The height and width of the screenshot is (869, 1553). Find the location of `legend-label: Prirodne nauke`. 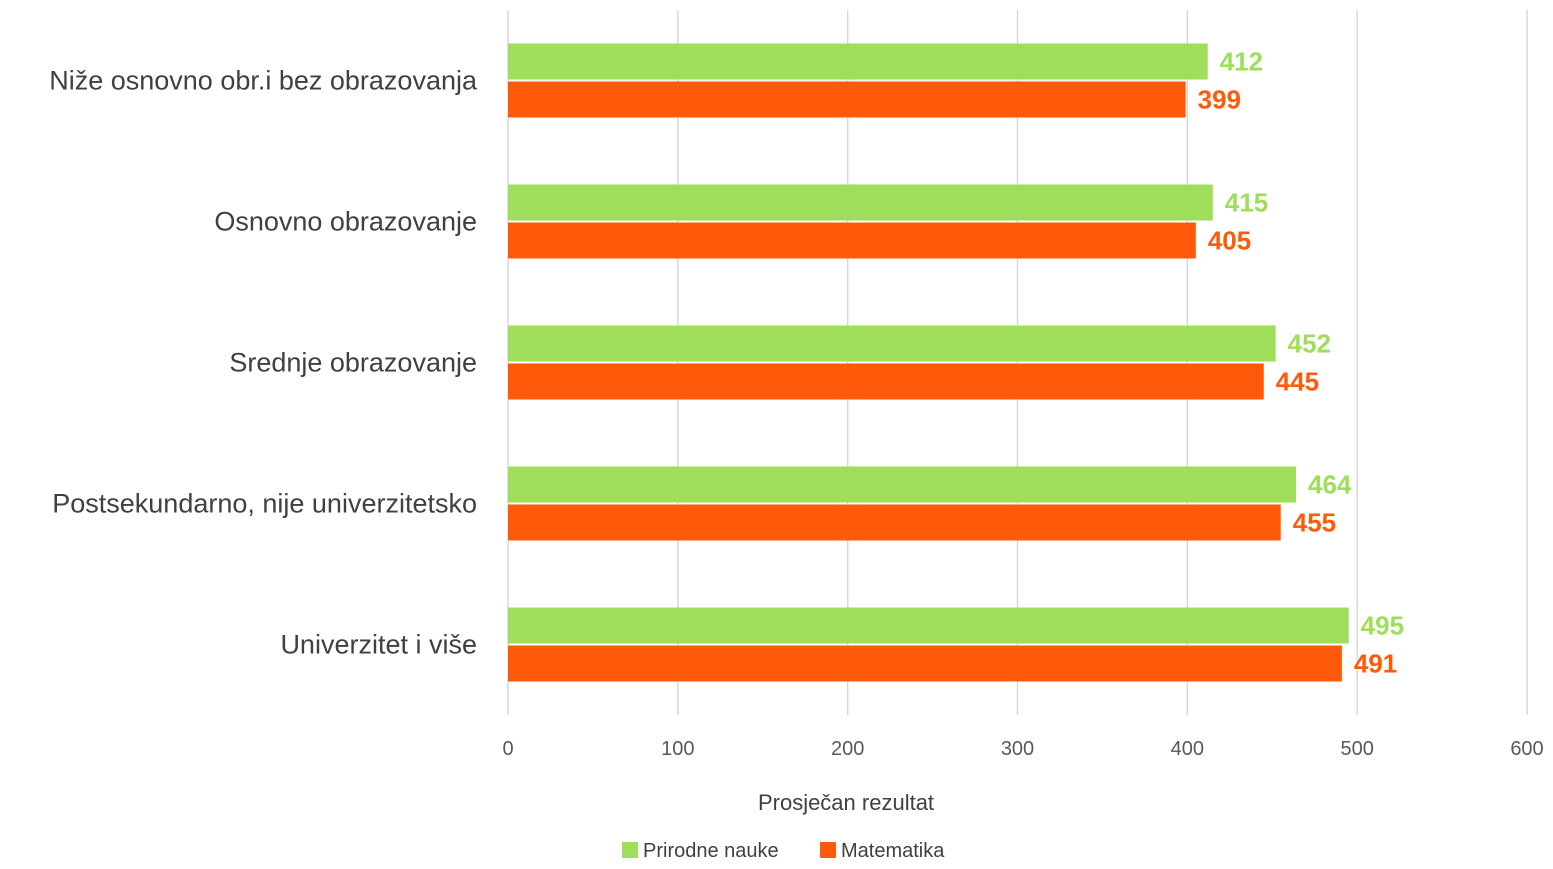

legend-label: Prirodne nauke is located at coordinates (711, 851).